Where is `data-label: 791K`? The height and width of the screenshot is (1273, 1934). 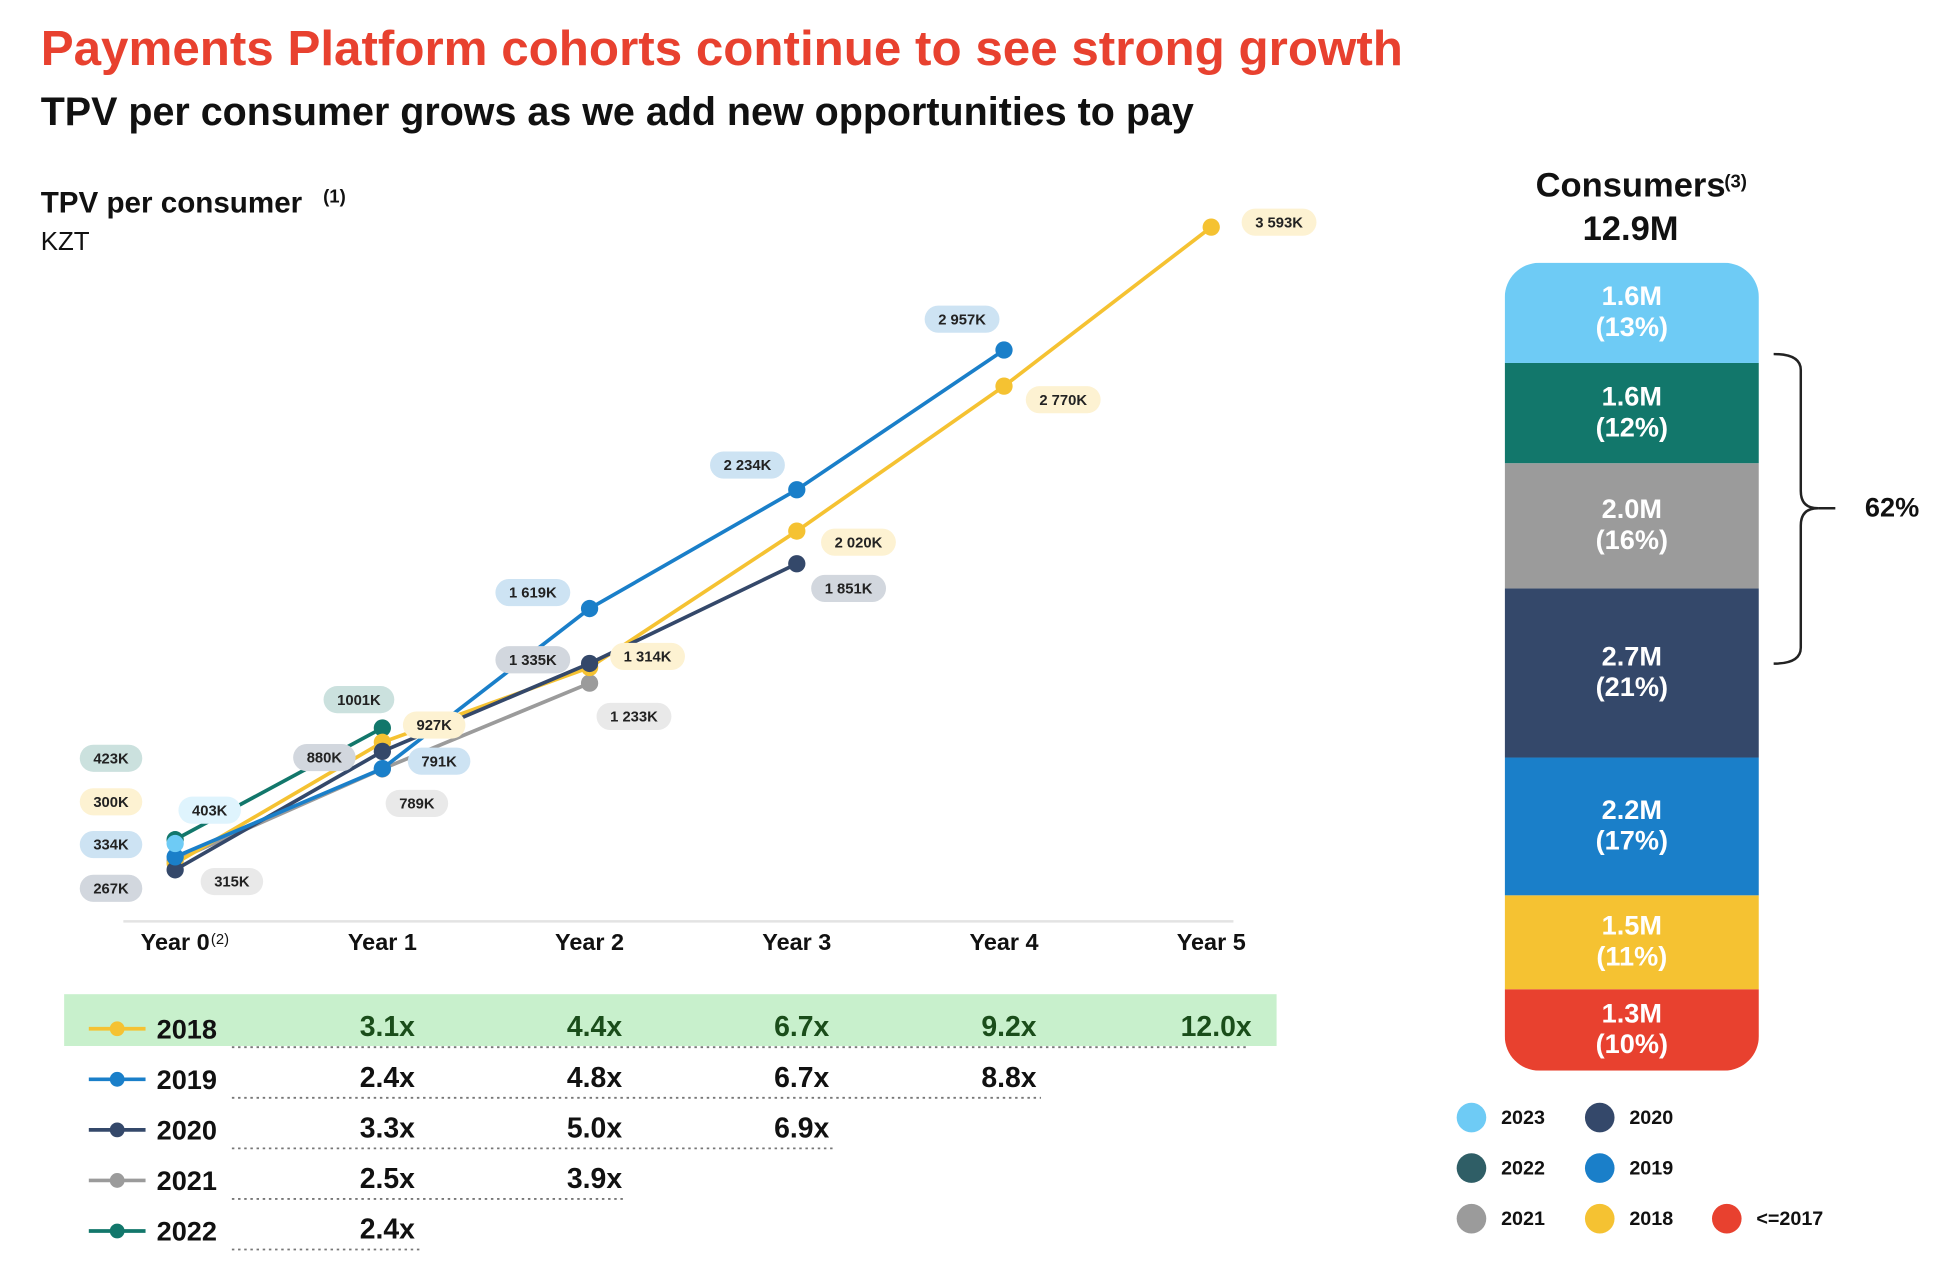
data-label: 791K is located at coordinates (439, 762).